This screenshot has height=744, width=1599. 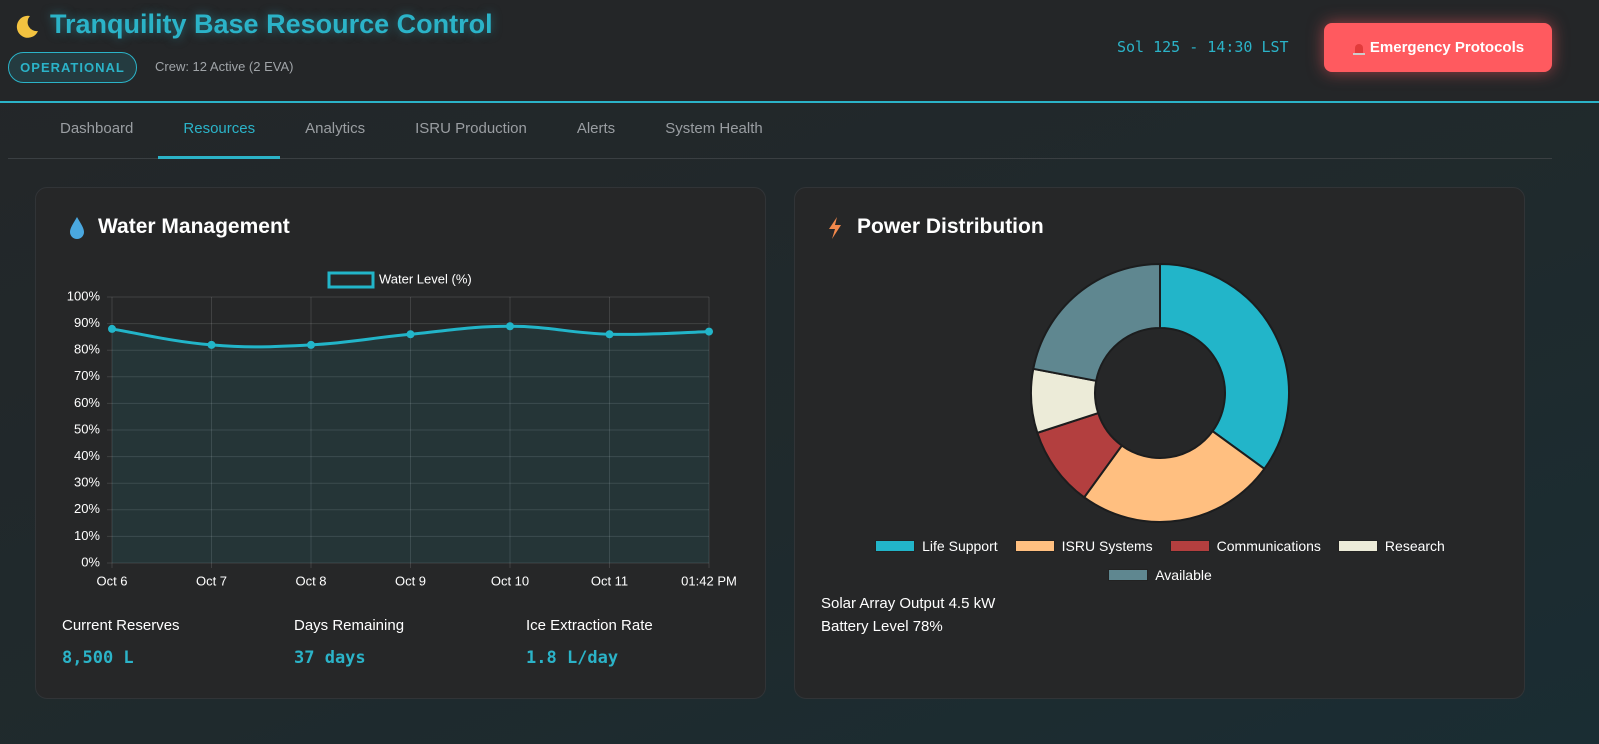 I want to click on legend-item: Available, so click(x=1160, y=575).